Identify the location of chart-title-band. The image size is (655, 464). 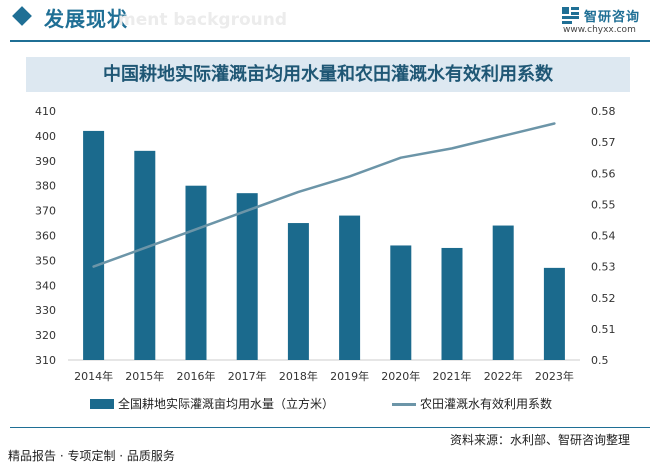
(328, 74).